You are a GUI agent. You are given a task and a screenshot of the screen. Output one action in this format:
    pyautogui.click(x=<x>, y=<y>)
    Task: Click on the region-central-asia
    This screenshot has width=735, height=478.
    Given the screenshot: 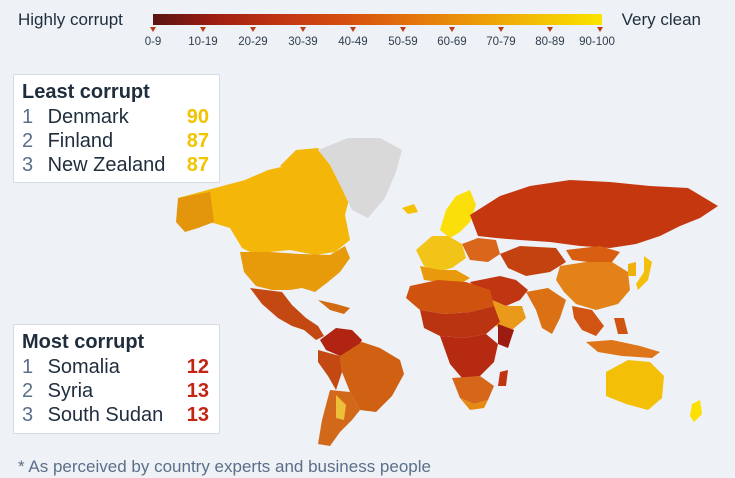 What is the action you would take?
    pyautogui.click(x=533, y=261)
    